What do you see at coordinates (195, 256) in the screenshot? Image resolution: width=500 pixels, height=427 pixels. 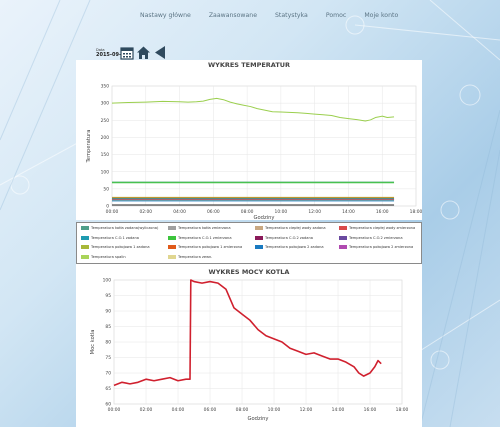 I see `legend-label: Temperatura zewn.` at bounding box center [195, 256].